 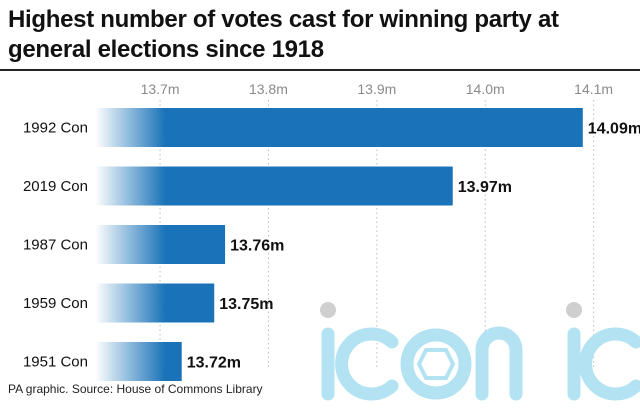 What do you see at coordinates (328, 310) in the screenshot?
I see `watermark-dot-left` at bounding box center [328, 310].